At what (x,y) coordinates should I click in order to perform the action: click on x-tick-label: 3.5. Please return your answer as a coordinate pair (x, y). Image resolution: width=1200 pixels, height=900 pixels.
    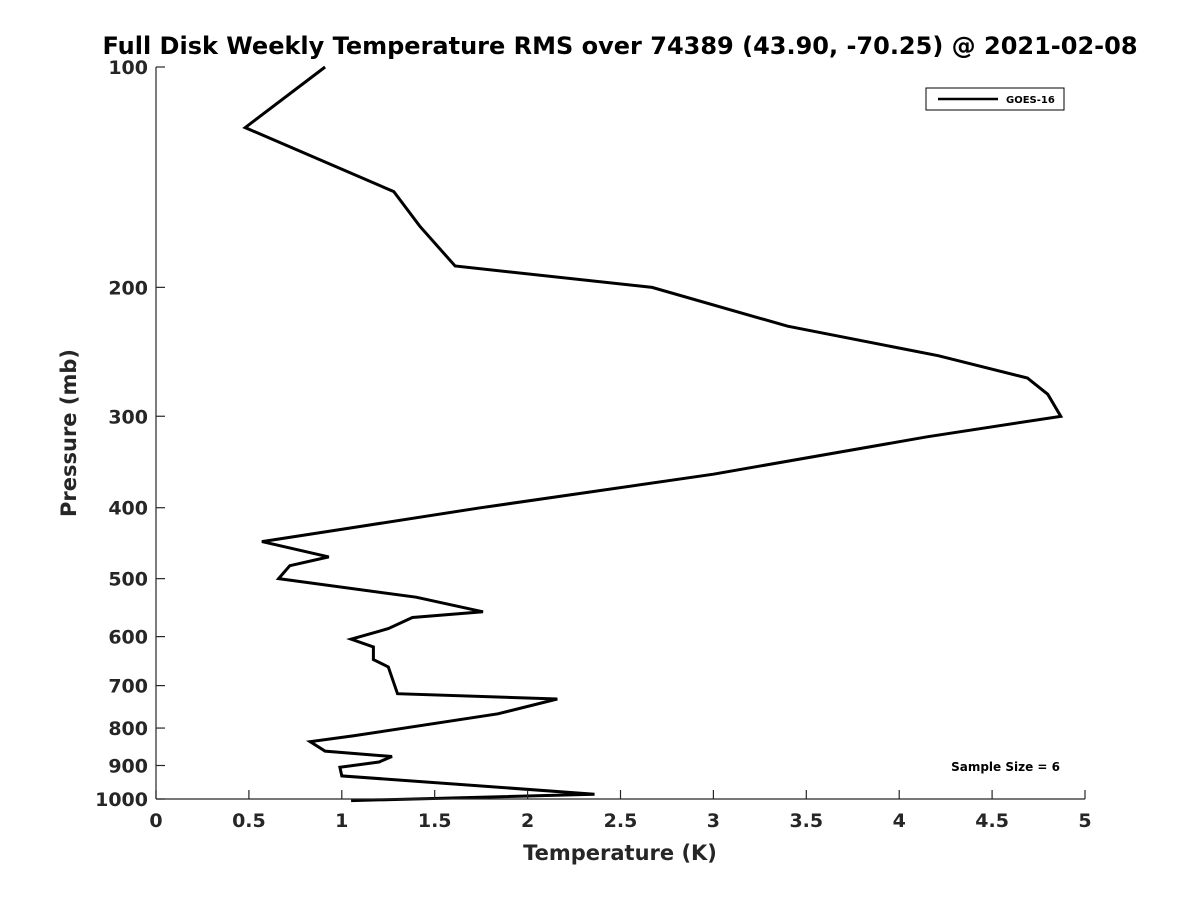
    Looking at the image, I should click on (806, 821).